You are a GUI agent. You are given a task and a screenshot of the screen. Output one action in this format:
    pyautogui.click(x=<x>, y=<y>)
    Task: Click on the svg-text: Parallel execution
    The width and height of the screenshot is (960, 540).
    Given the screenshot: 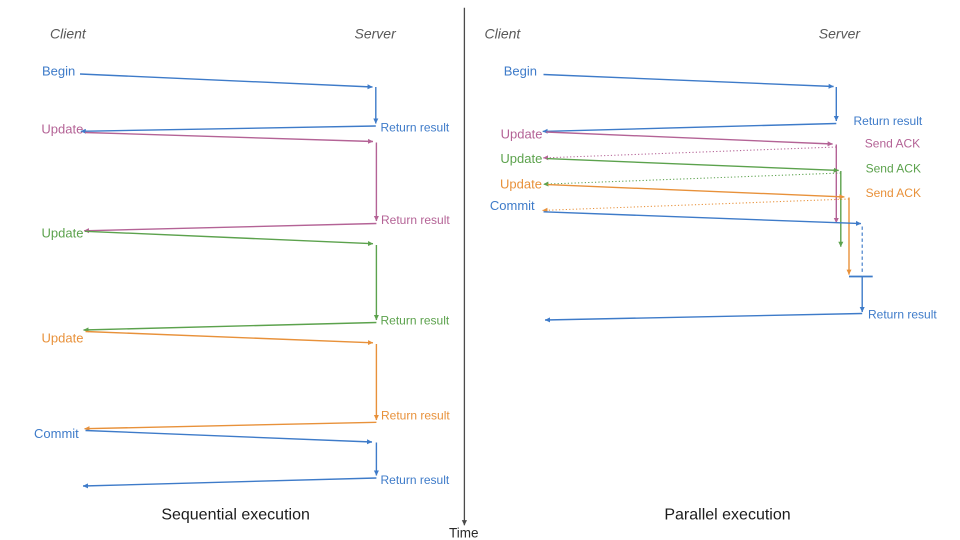 What is the action you would take?
    pyautogui.click(x=727, y=515)
    